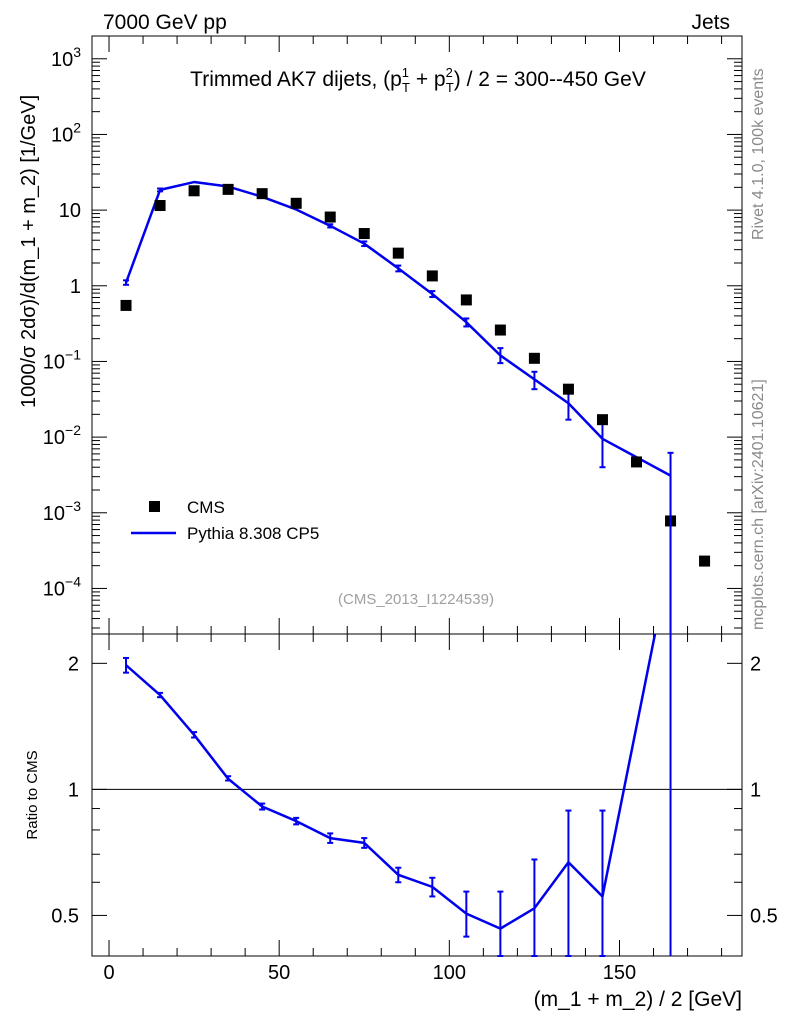 The image size is (786, 1024). I want to click on ratio-y-tick-label-right: 0.5, so click(764, 916).